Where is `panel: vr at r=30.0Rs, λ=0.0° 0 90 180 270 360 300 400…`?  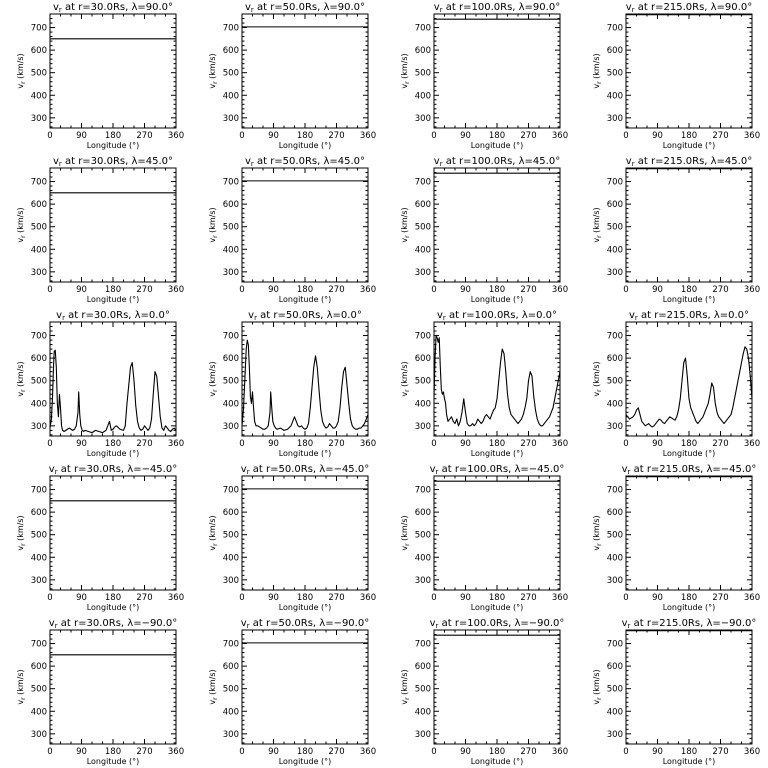 panel: vr at r=30.0Rs, λ=0.0° 0 90 180 270 360 300 400… is located at coordinates (100, 384).